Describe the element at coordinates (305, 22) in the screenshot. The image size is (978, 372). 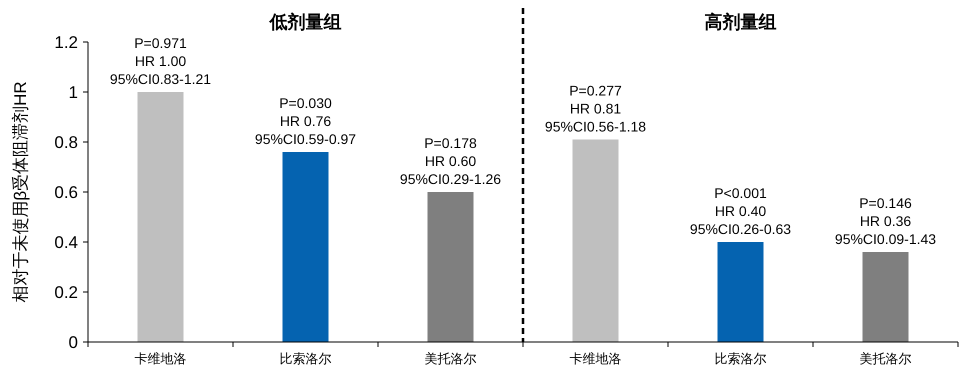
I see `text: 低剂量组` at that location.